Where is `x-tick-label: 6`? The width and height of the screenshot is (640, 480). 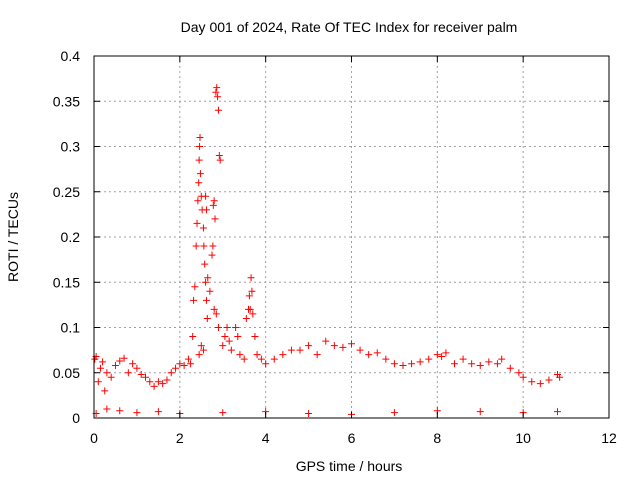 x-tick-label: 6 is located at coordinates (352, 438).